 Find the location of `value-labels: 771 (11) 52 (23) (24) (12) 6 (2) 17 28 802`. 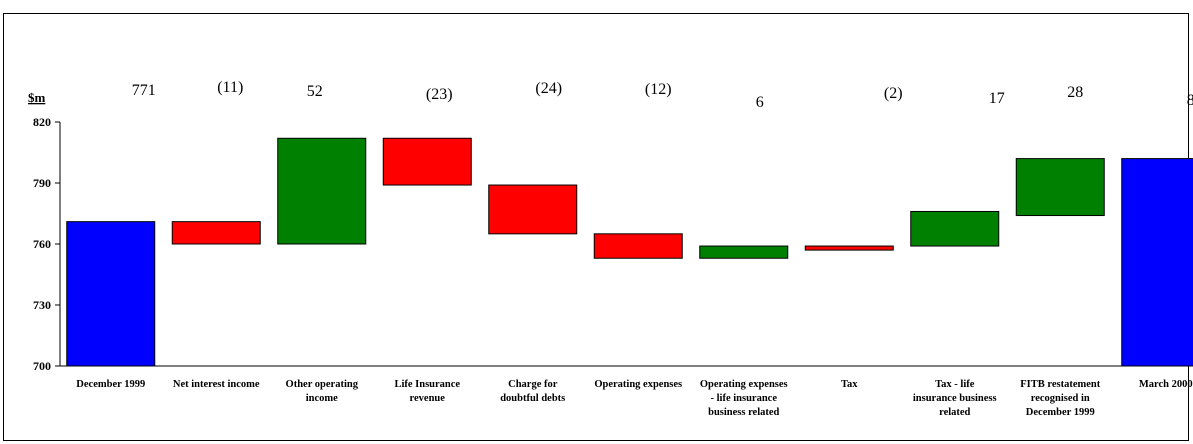

value-labels: 771 (11) 52 (23) (24) (12) 6 (2) 17 28 802 is located at coordinates (662, 95).